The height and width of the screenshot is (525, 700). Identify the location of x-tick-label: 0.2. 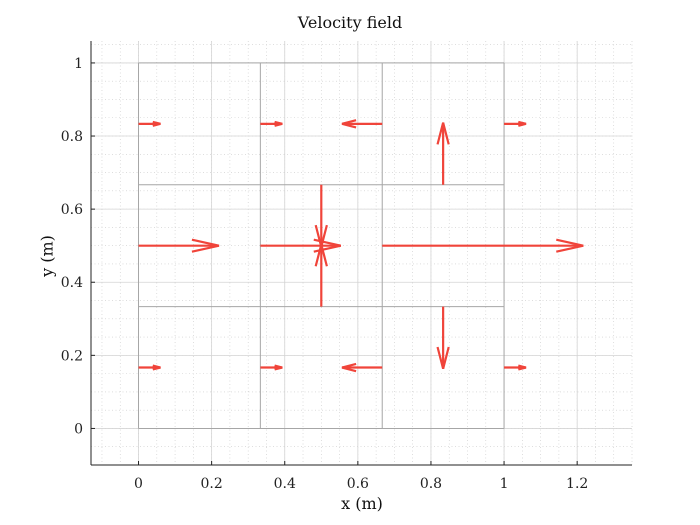
(211, 484).